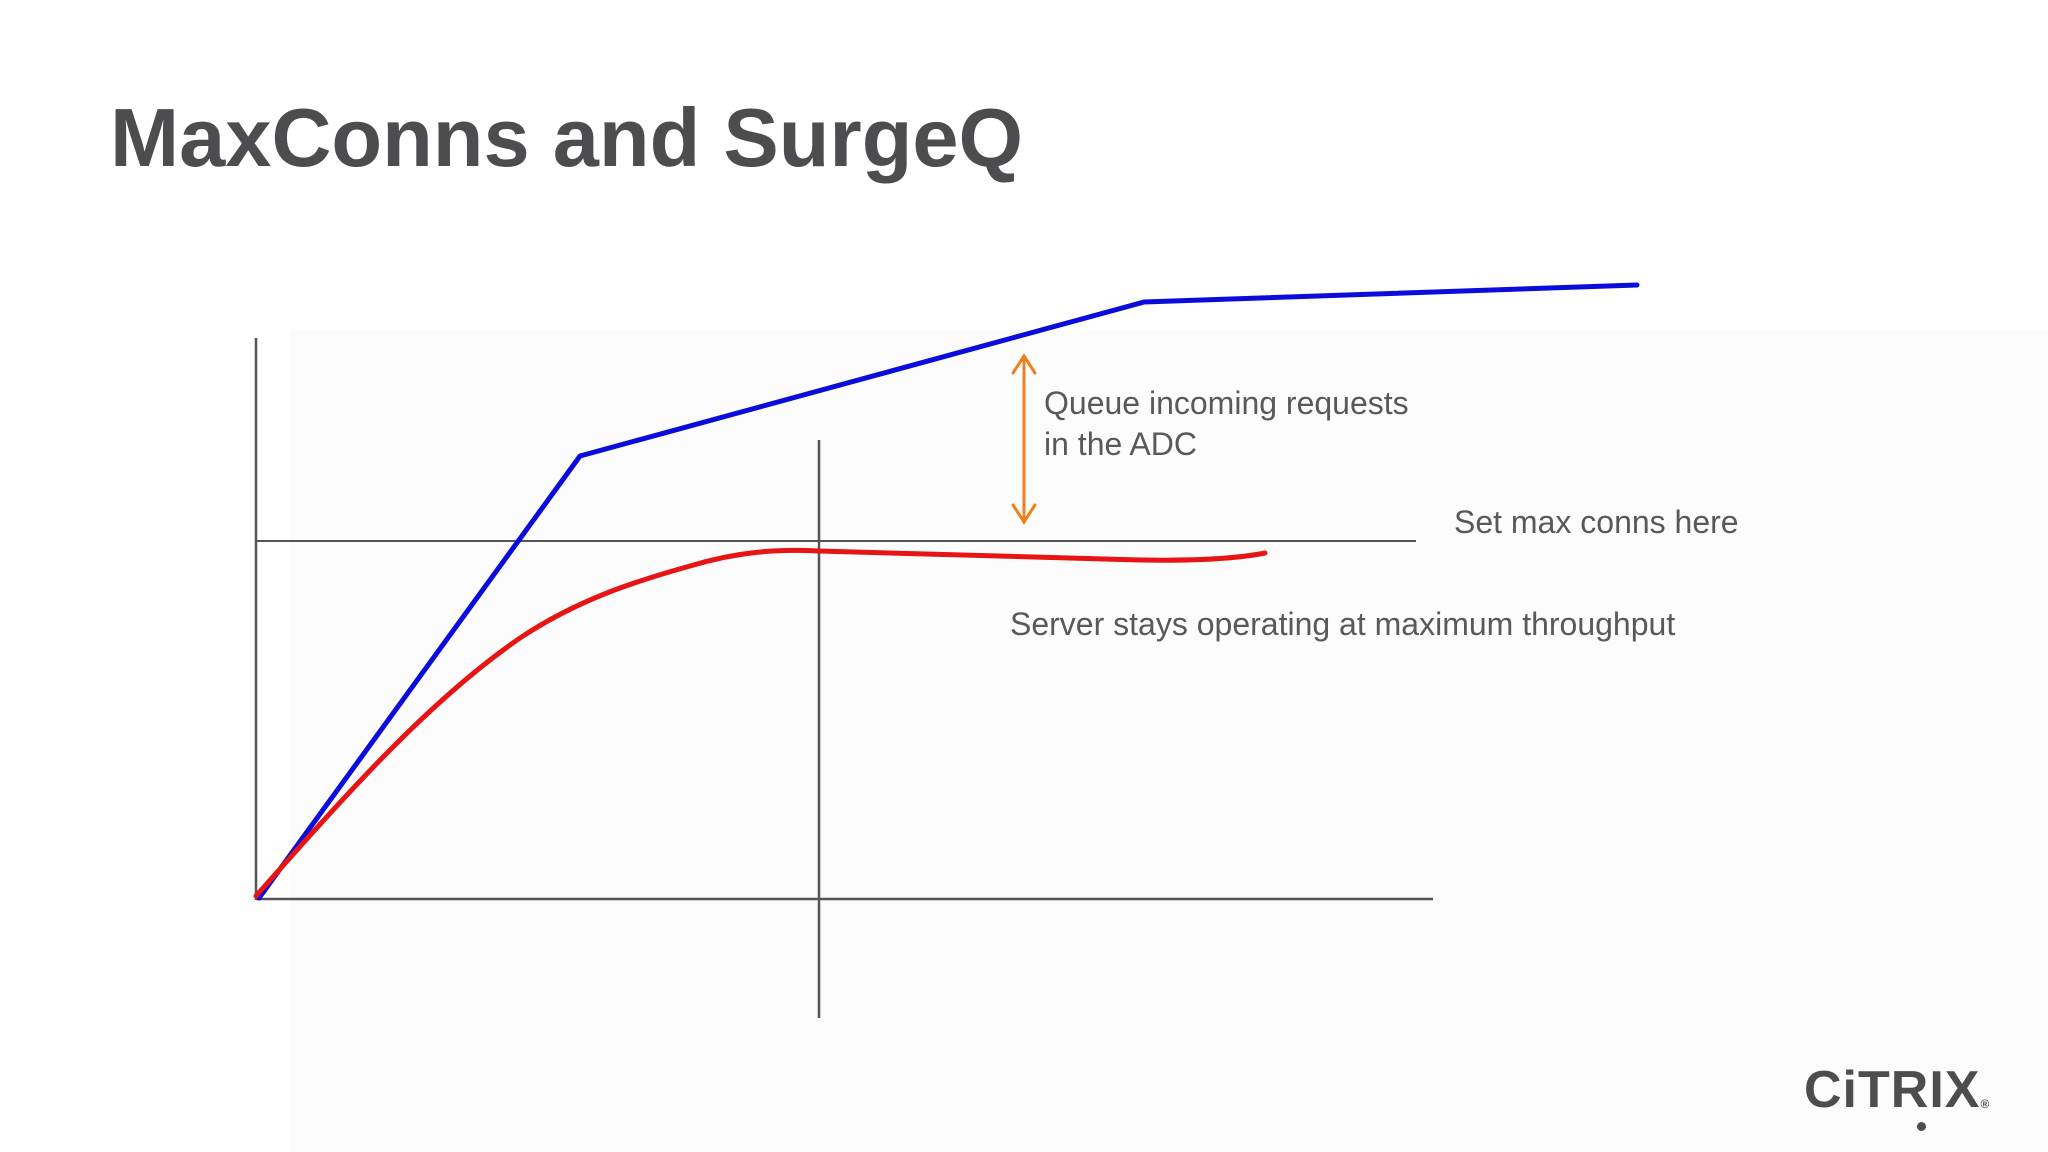 Image resolution: width=2048 pixels, height=1152 pixels. I want to click on queue-label-line1: Queue incoming requests, so click(1226, 403).